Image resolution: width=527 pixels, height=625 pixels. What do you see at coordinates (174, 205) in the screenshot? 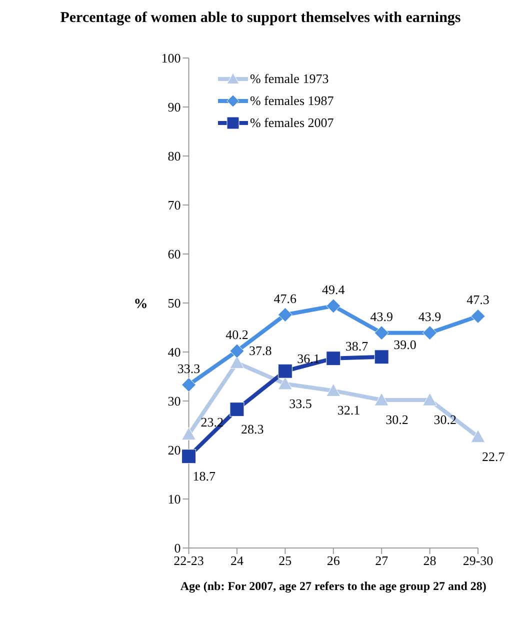
I see `y-tick-label: 70` at bounding box center [174, 205].